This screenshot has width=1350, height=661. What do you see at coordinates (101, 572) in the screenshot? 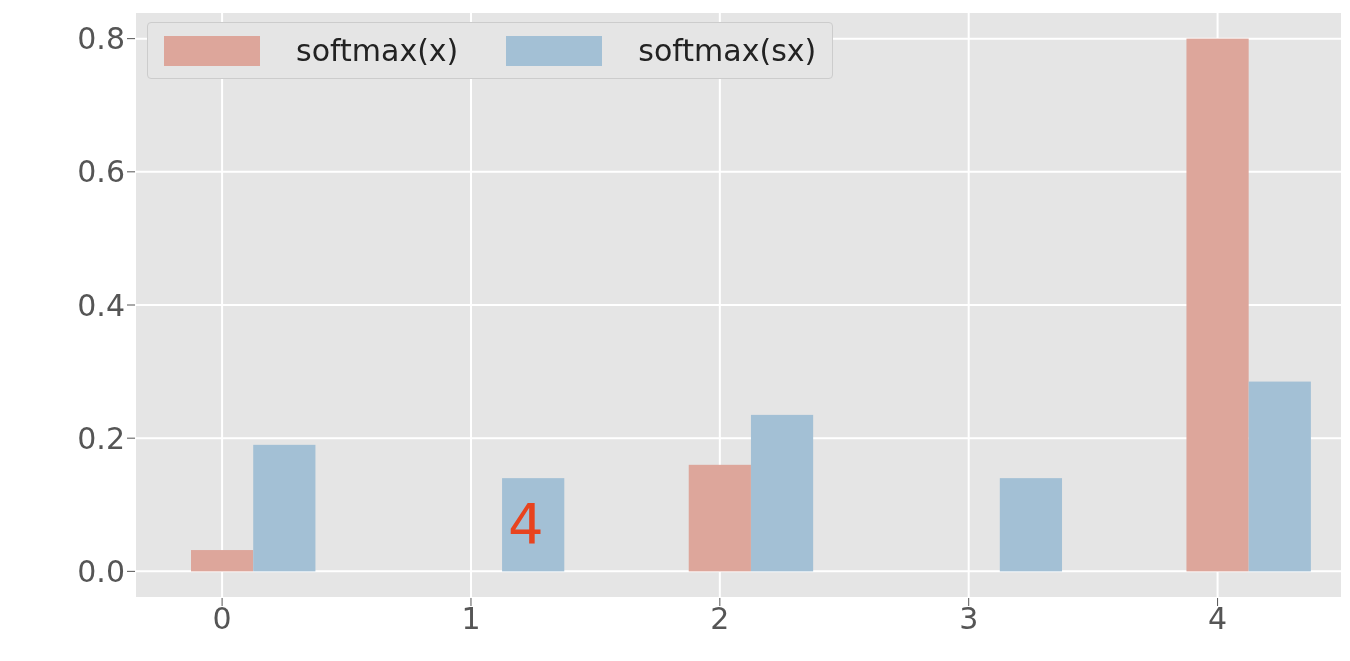
I see `y-tick-label: 0.0` at bounding box center [101, 572].